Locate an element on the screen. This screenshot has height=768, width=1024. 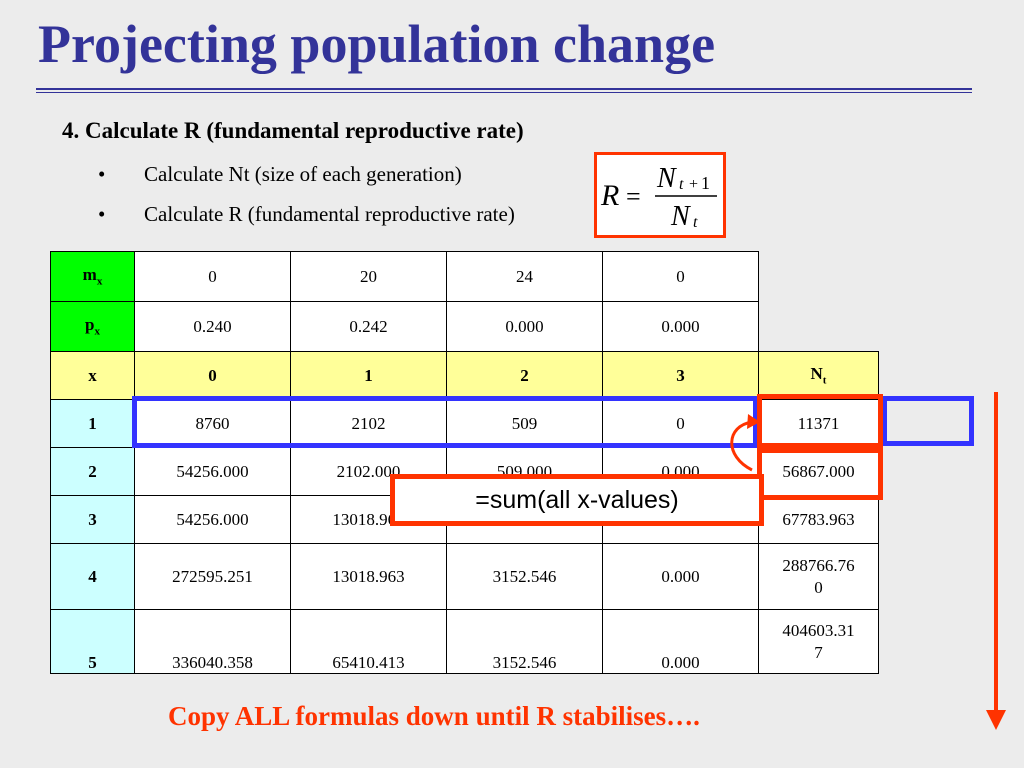
table-cell: 24 is located at coordinates (524, 276).